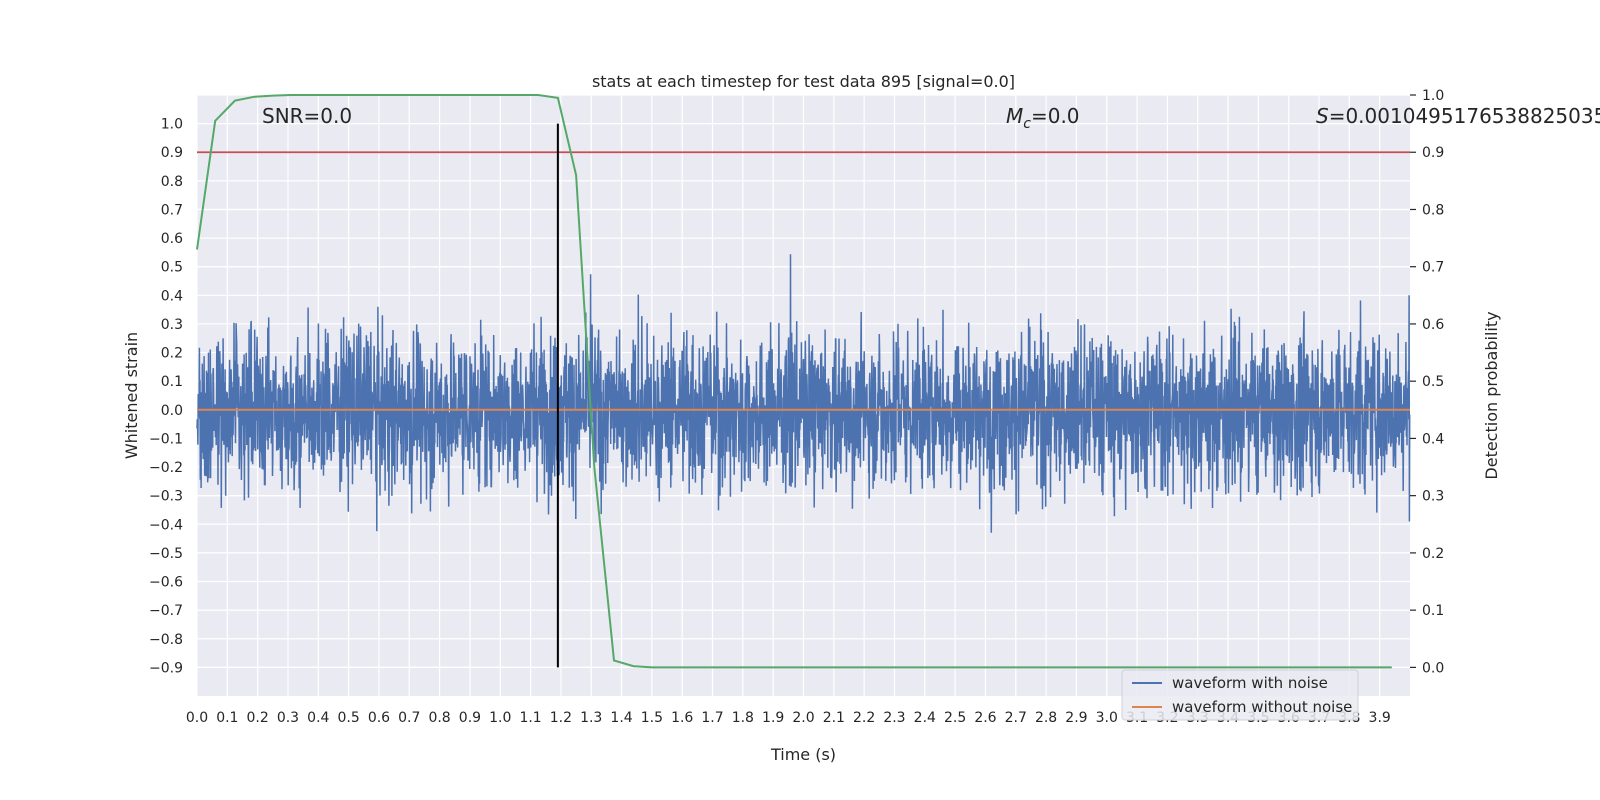  Describe the element at coordinates (166, 668) in the screenshot. I see `y-tick-label-left: −0.9` at that location.